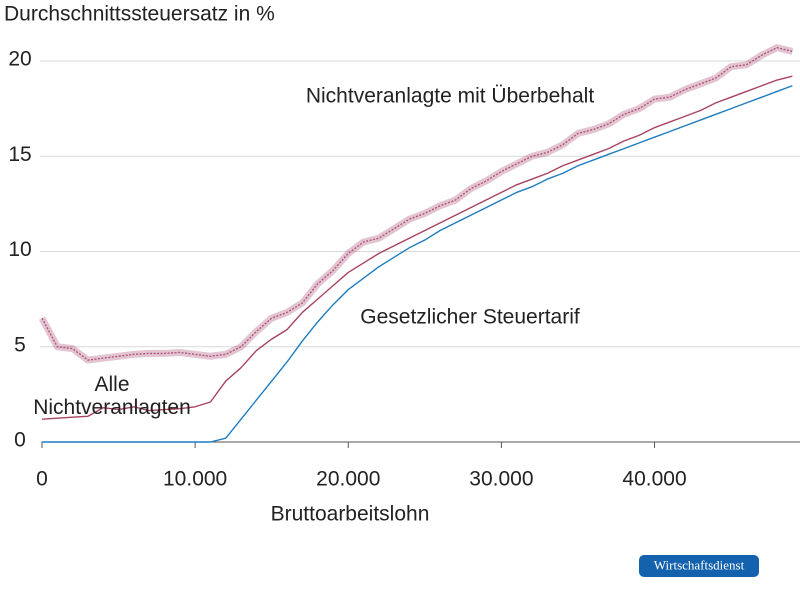  I want to click on series-label: Nichtveranlagte mit Überbehalt, so click(450, 96).